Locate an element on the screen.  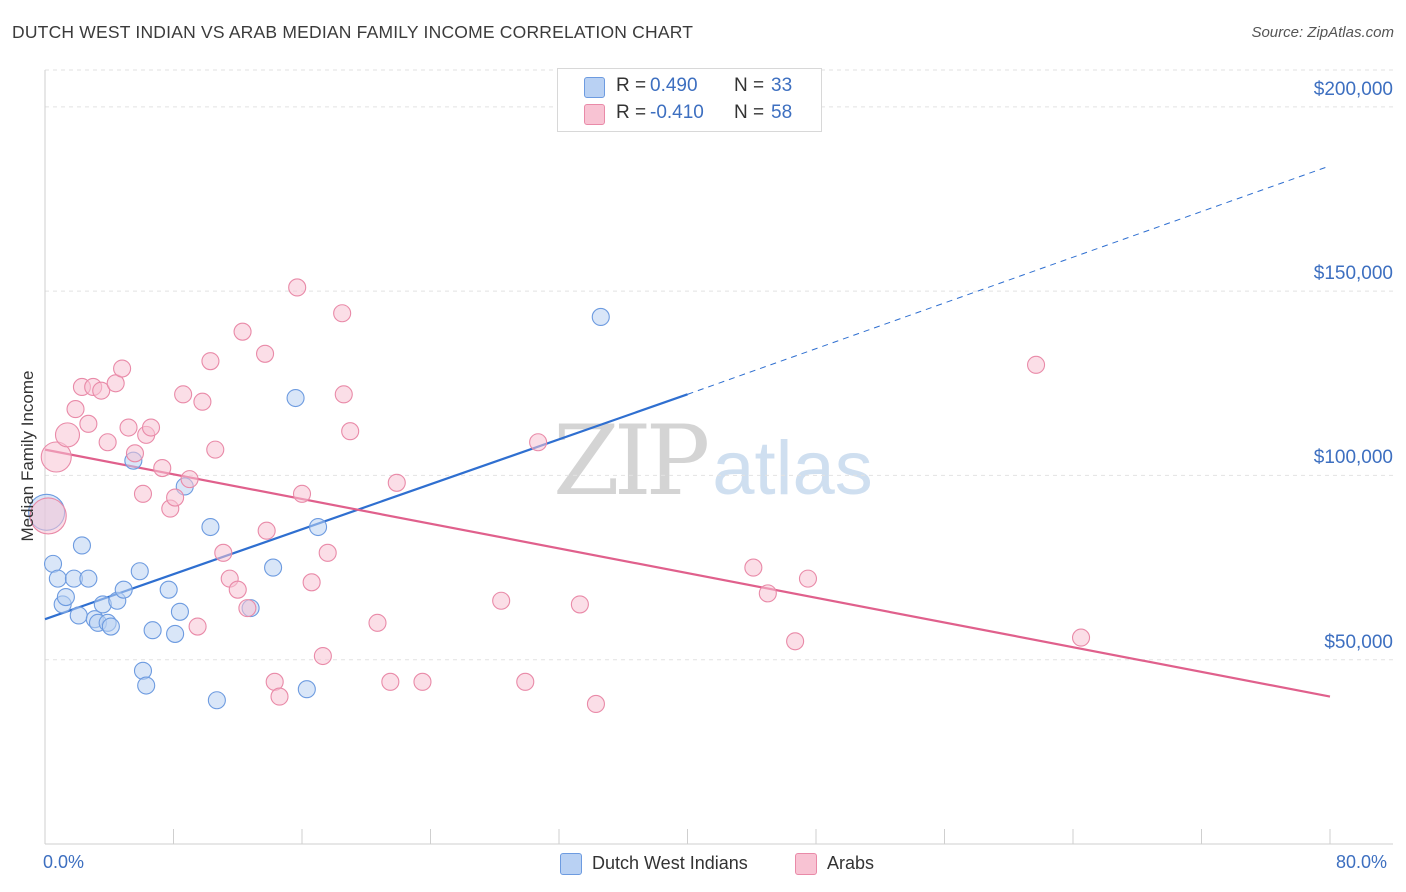
trend-line-extension is located at coordinates (1009, 280).